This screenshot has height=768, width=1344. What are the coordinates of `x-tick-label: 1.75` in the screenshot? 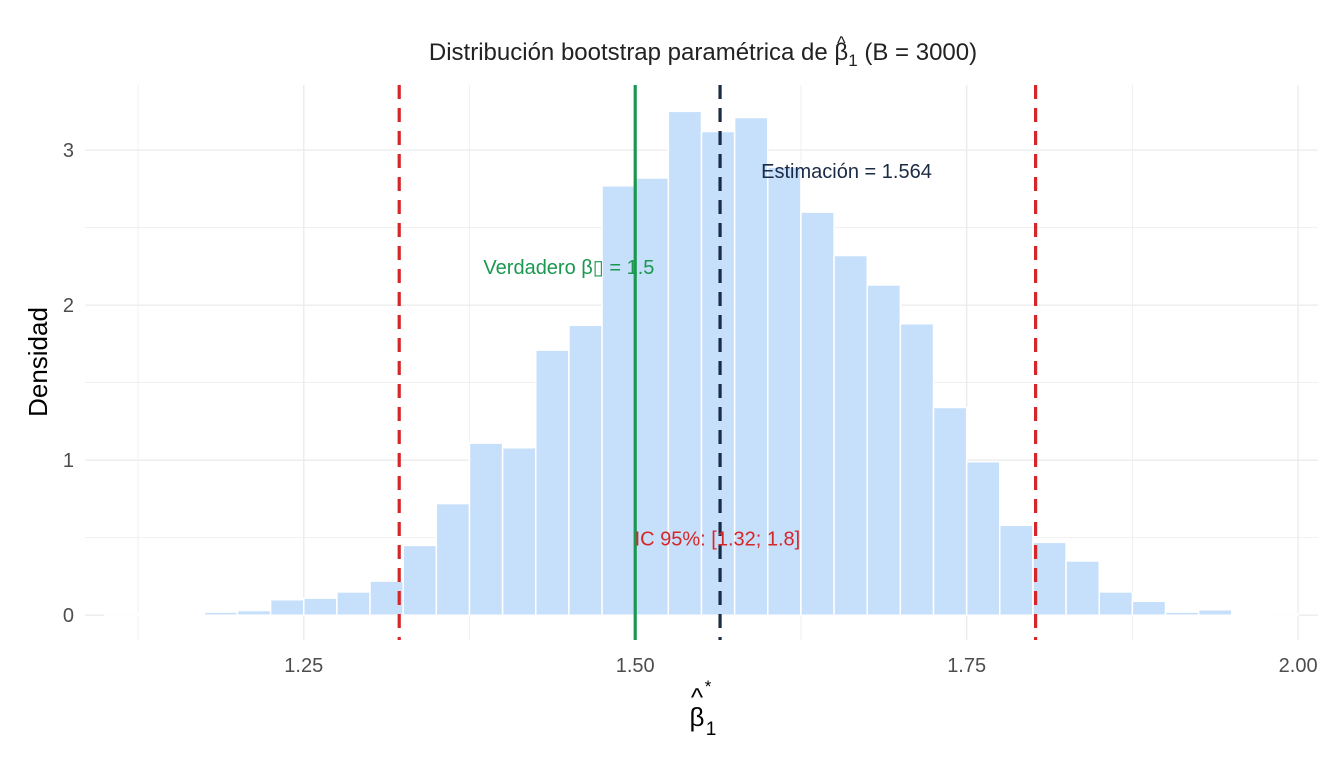 It's located at (966, 666).